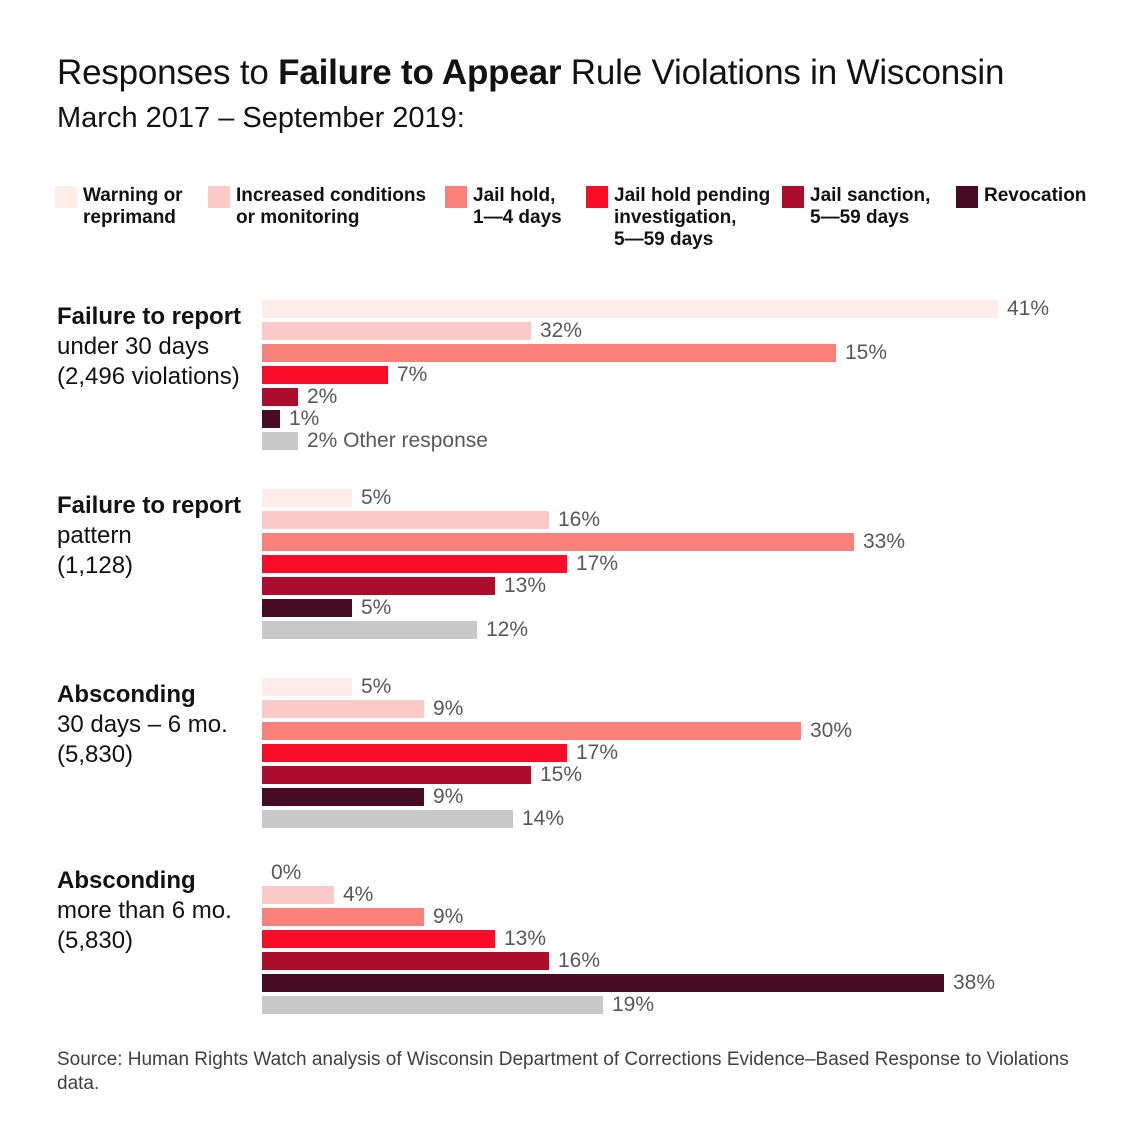 The width and height of the screenshot is (1126, 1126). What do you see at coordinates (133, 346) in the screenshot?
I see `group-label-line: under 30 days` at bounding box center [133, 346].